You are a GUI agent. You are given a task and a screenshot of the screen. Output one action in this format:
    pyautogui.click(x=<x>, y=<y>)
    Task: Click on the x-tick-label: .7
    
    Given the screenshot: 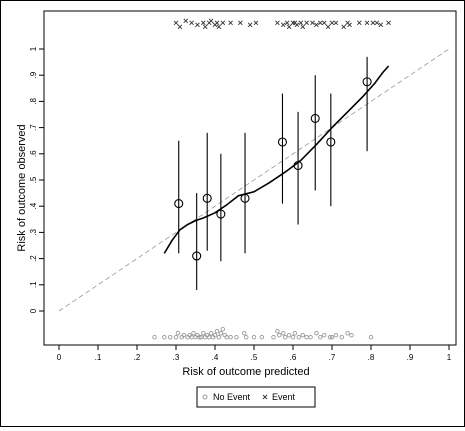 What is the action you would take?
    pyautogui.click(x=332, y=357)
    